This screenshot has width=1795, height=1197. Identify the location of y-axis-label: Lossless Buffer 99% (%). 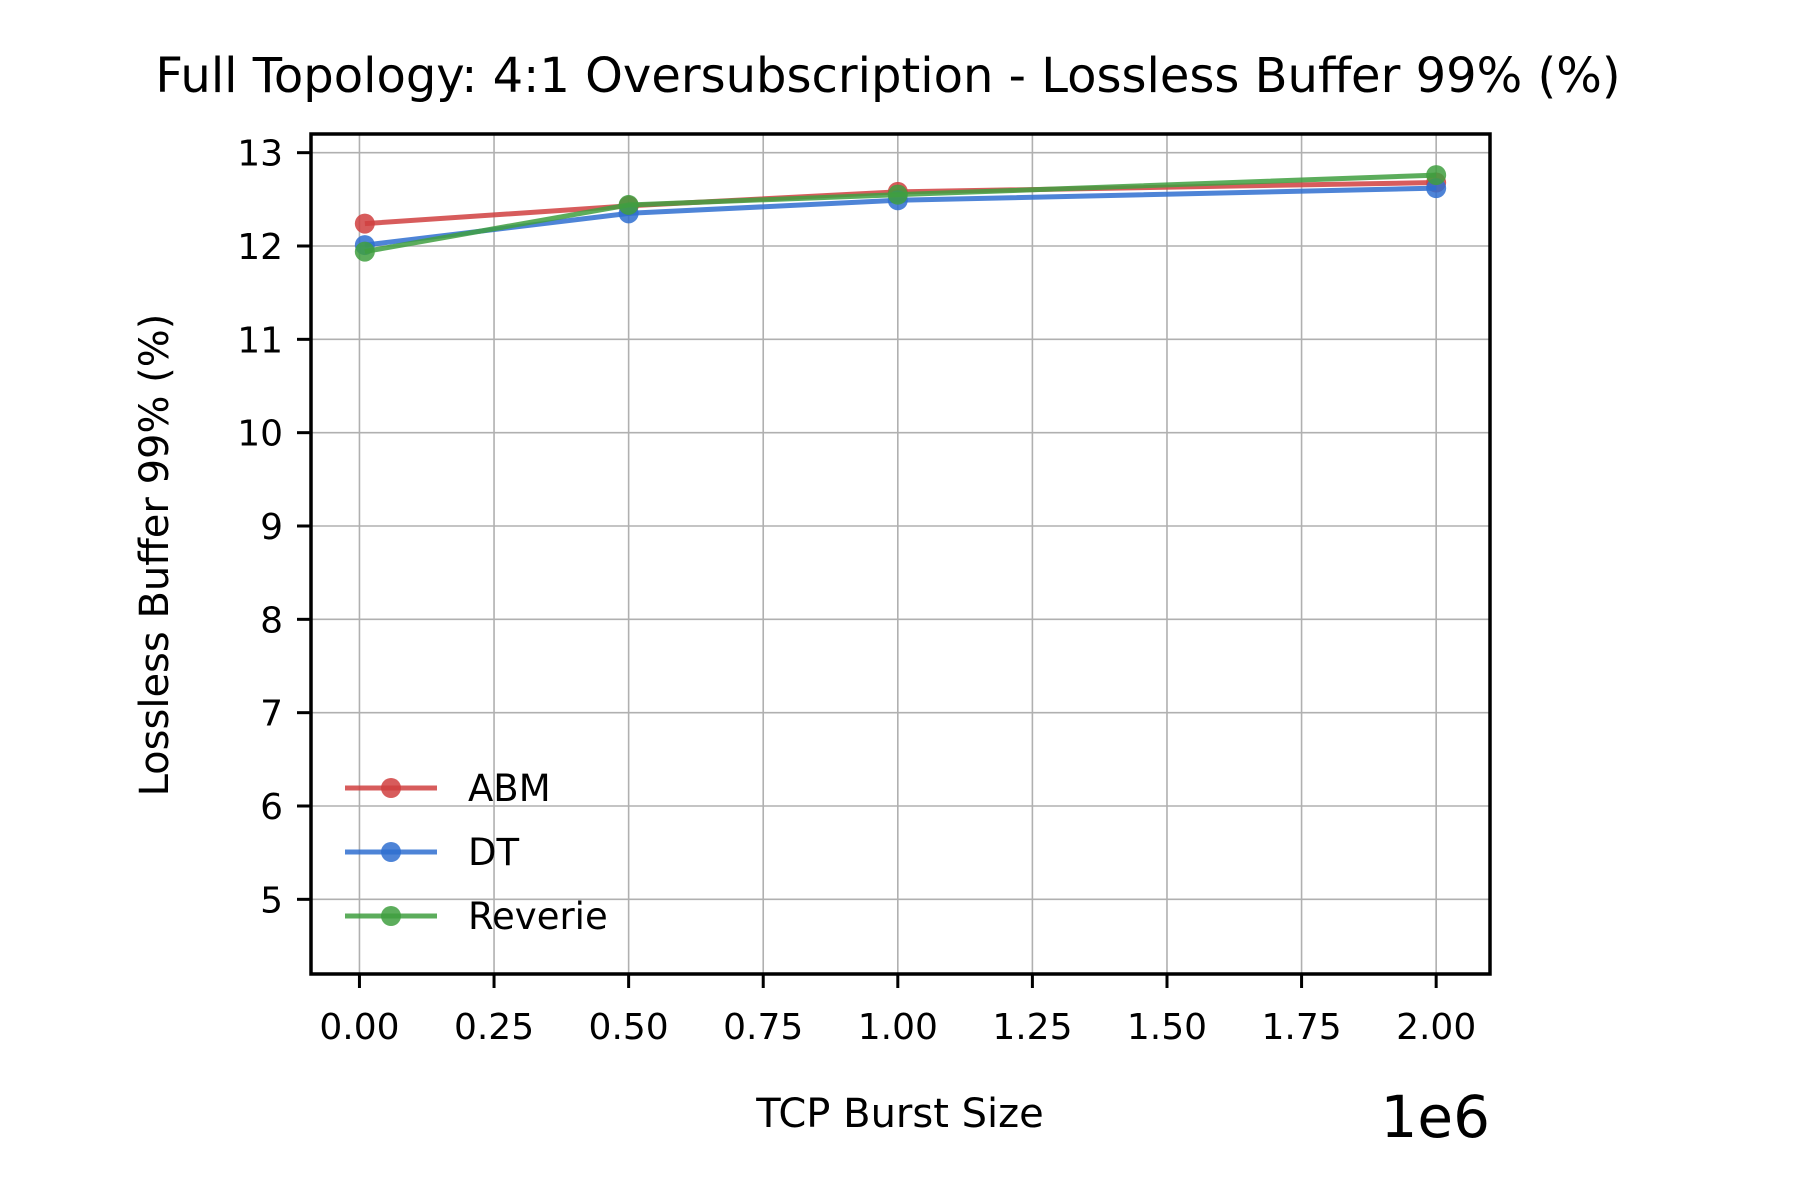
(155, 555).